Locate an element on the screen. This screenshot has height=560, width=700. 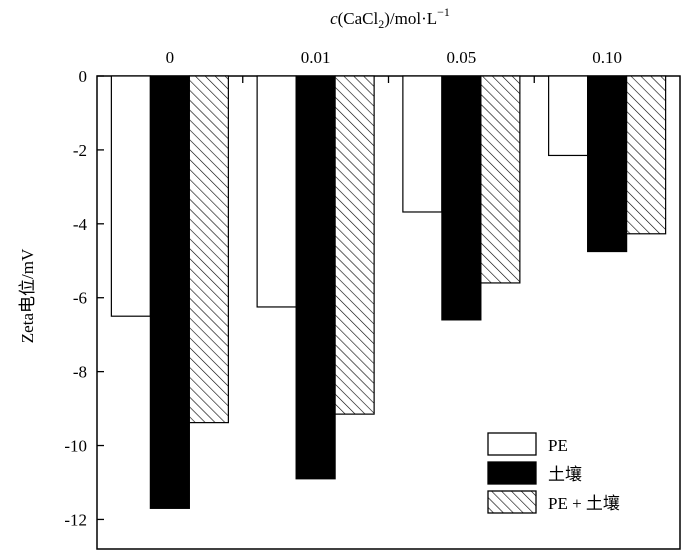
legend-swatch-pe is located at coordinates (512, 444).